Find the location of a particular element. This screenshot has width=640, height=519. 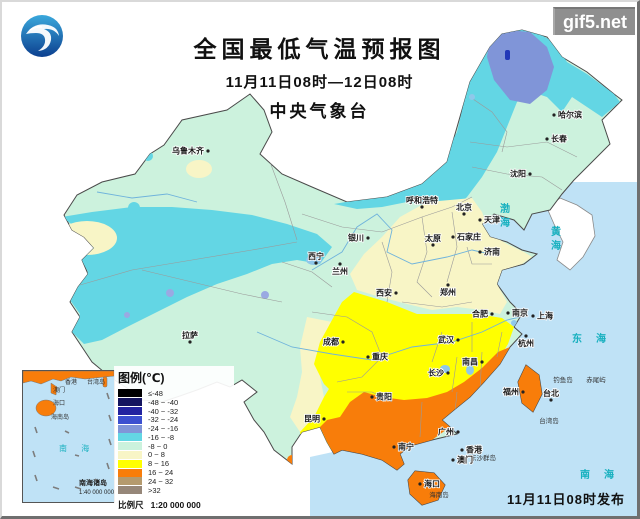

city-label: 呼和浩特 is located at coordinates (422, 200).